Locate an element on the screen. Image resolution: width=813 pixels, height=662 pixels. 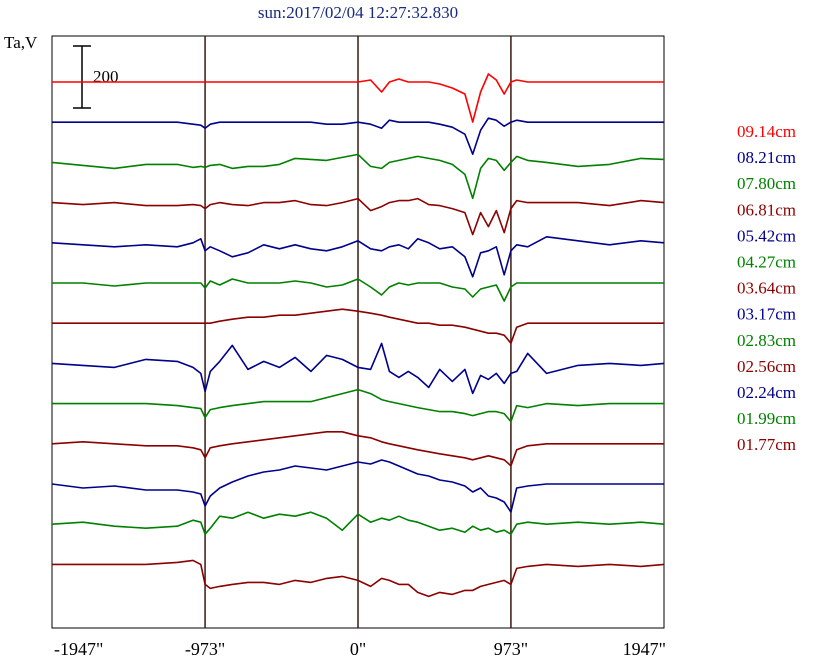
legend-entry: 08.21cm is located at coordinates (766, 157).